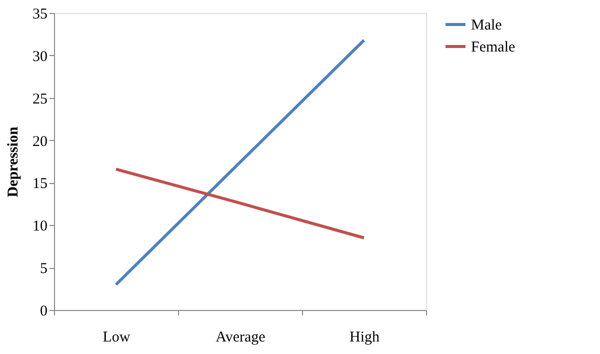  I want to click on y-tick-label: 35, so click(40, 14).